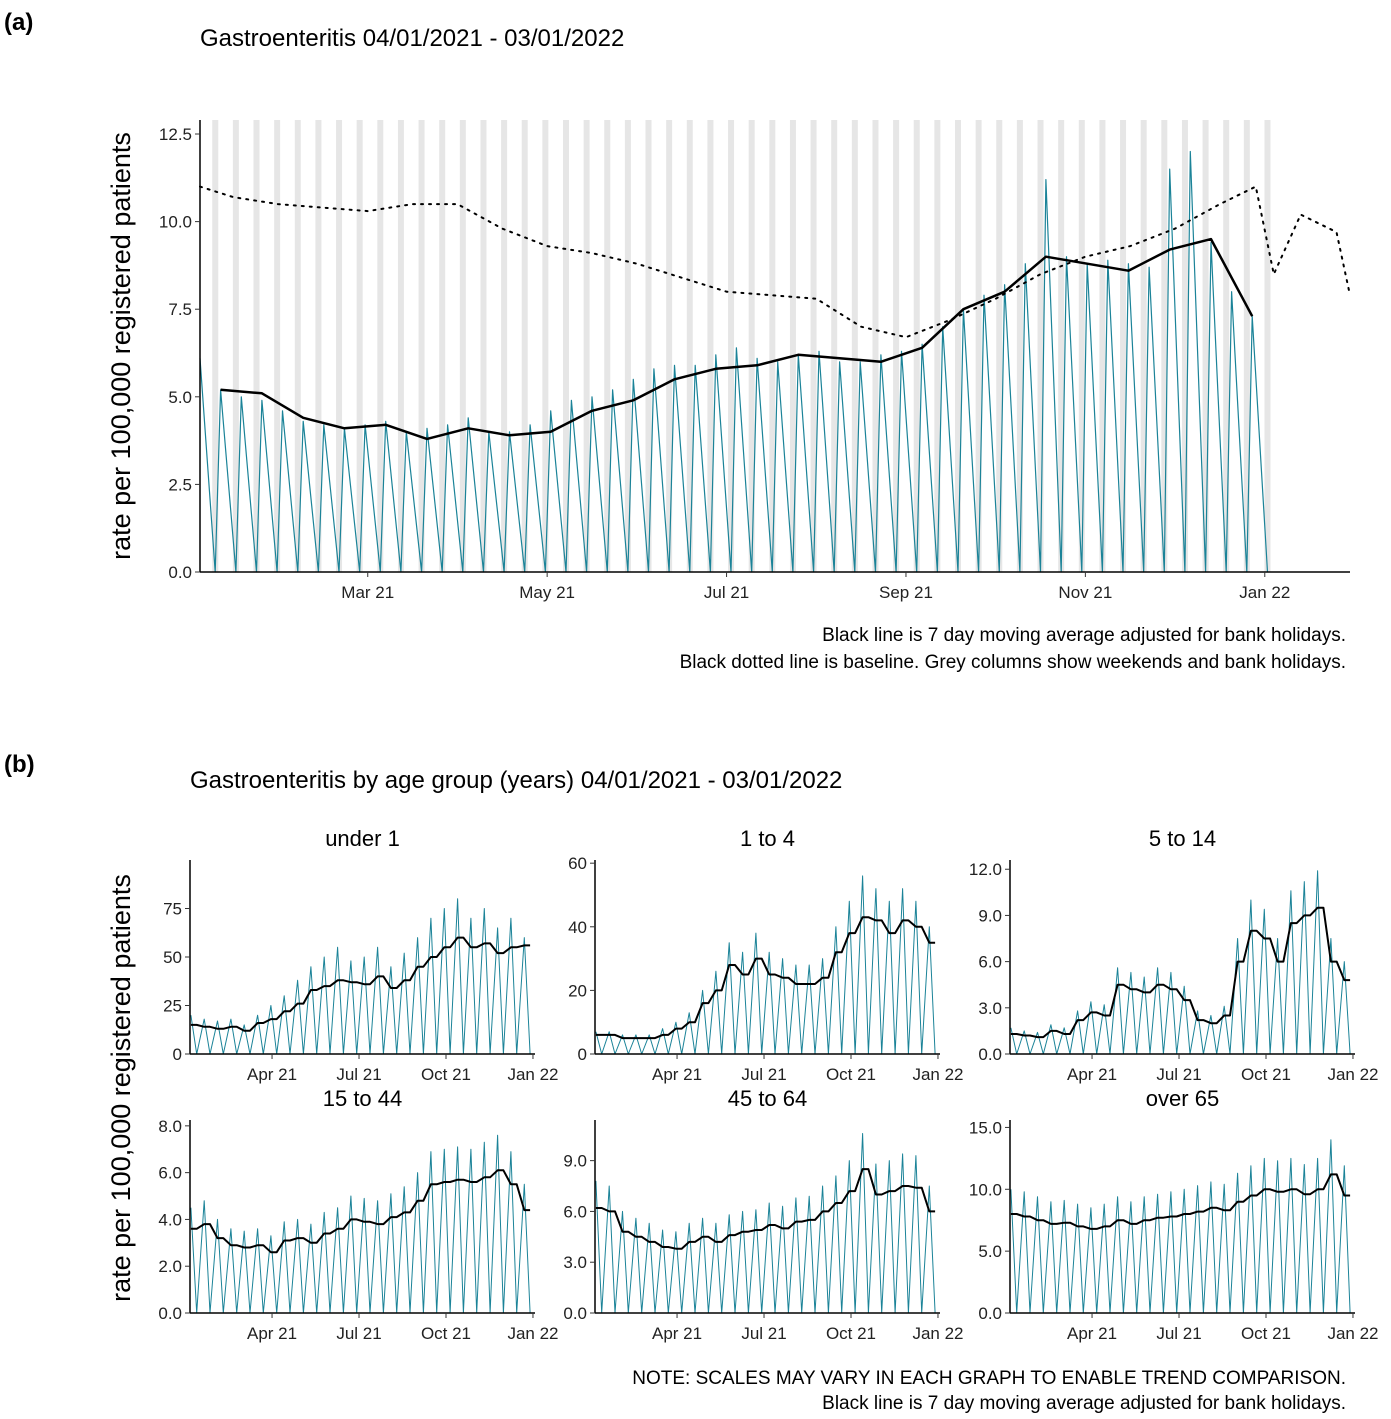 This screenshot has height=1419, width=1391. I want to click on y-tick-label: 60, so click(577, 863).